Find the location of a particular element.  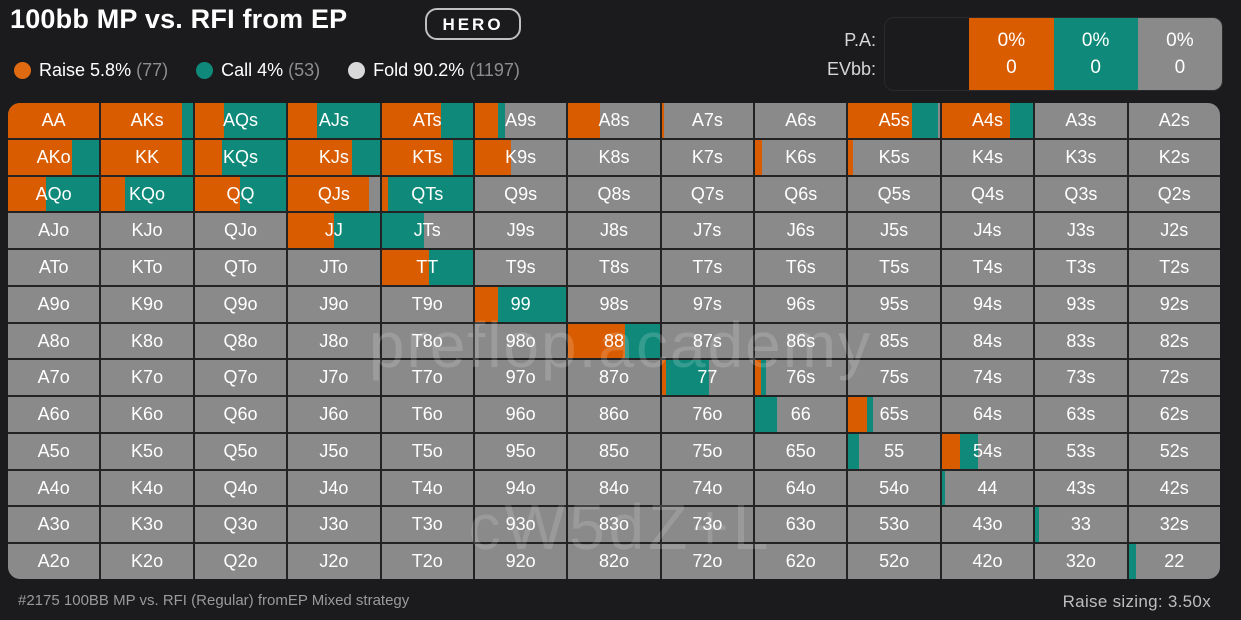

hand-cell-A7s: A7s is located at coordinates (707, 120).